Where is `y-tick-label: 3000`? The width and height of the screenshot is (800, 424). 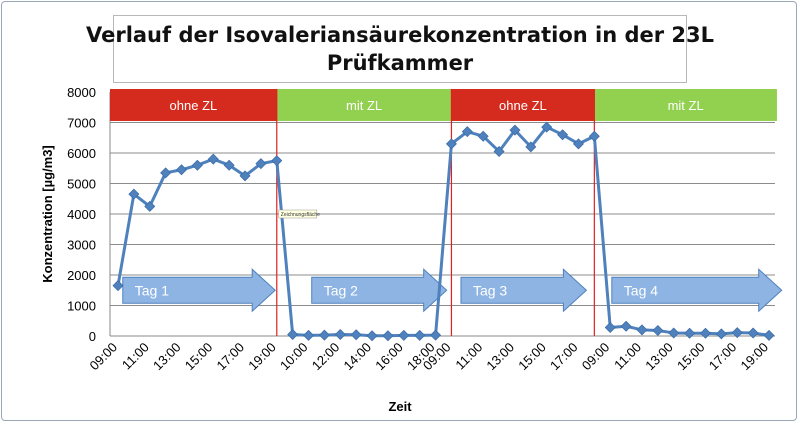 y-tick-label: 3000 is located at coordinates (81, 245).